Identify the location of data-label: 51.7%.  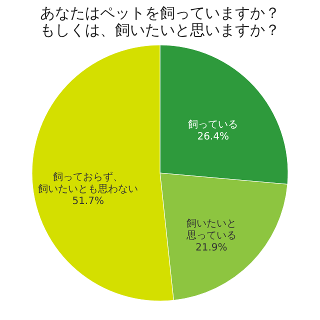
(88, 201).